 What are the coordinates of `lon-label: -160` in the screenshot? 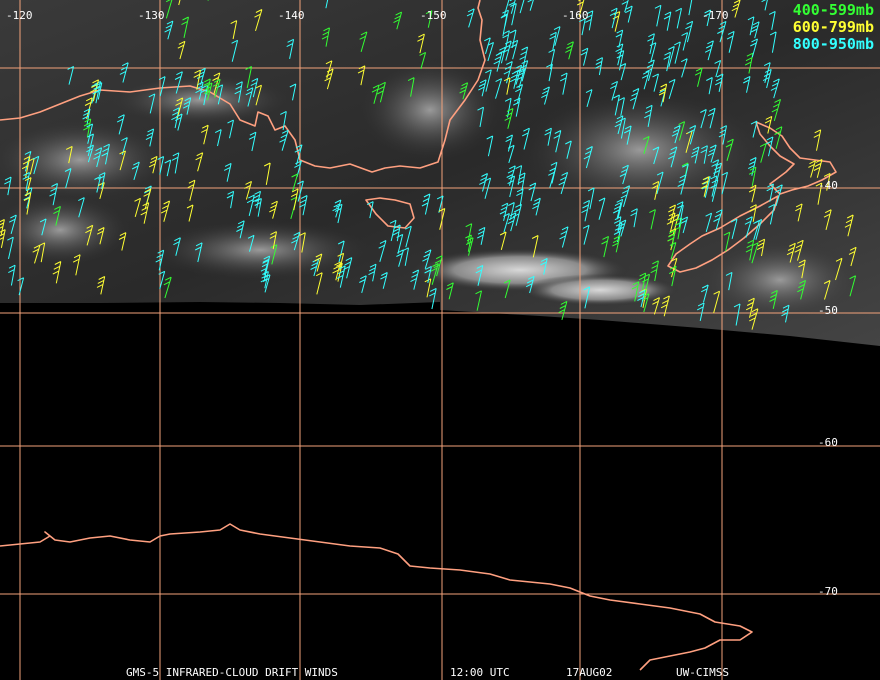 It's located at (575, 15).